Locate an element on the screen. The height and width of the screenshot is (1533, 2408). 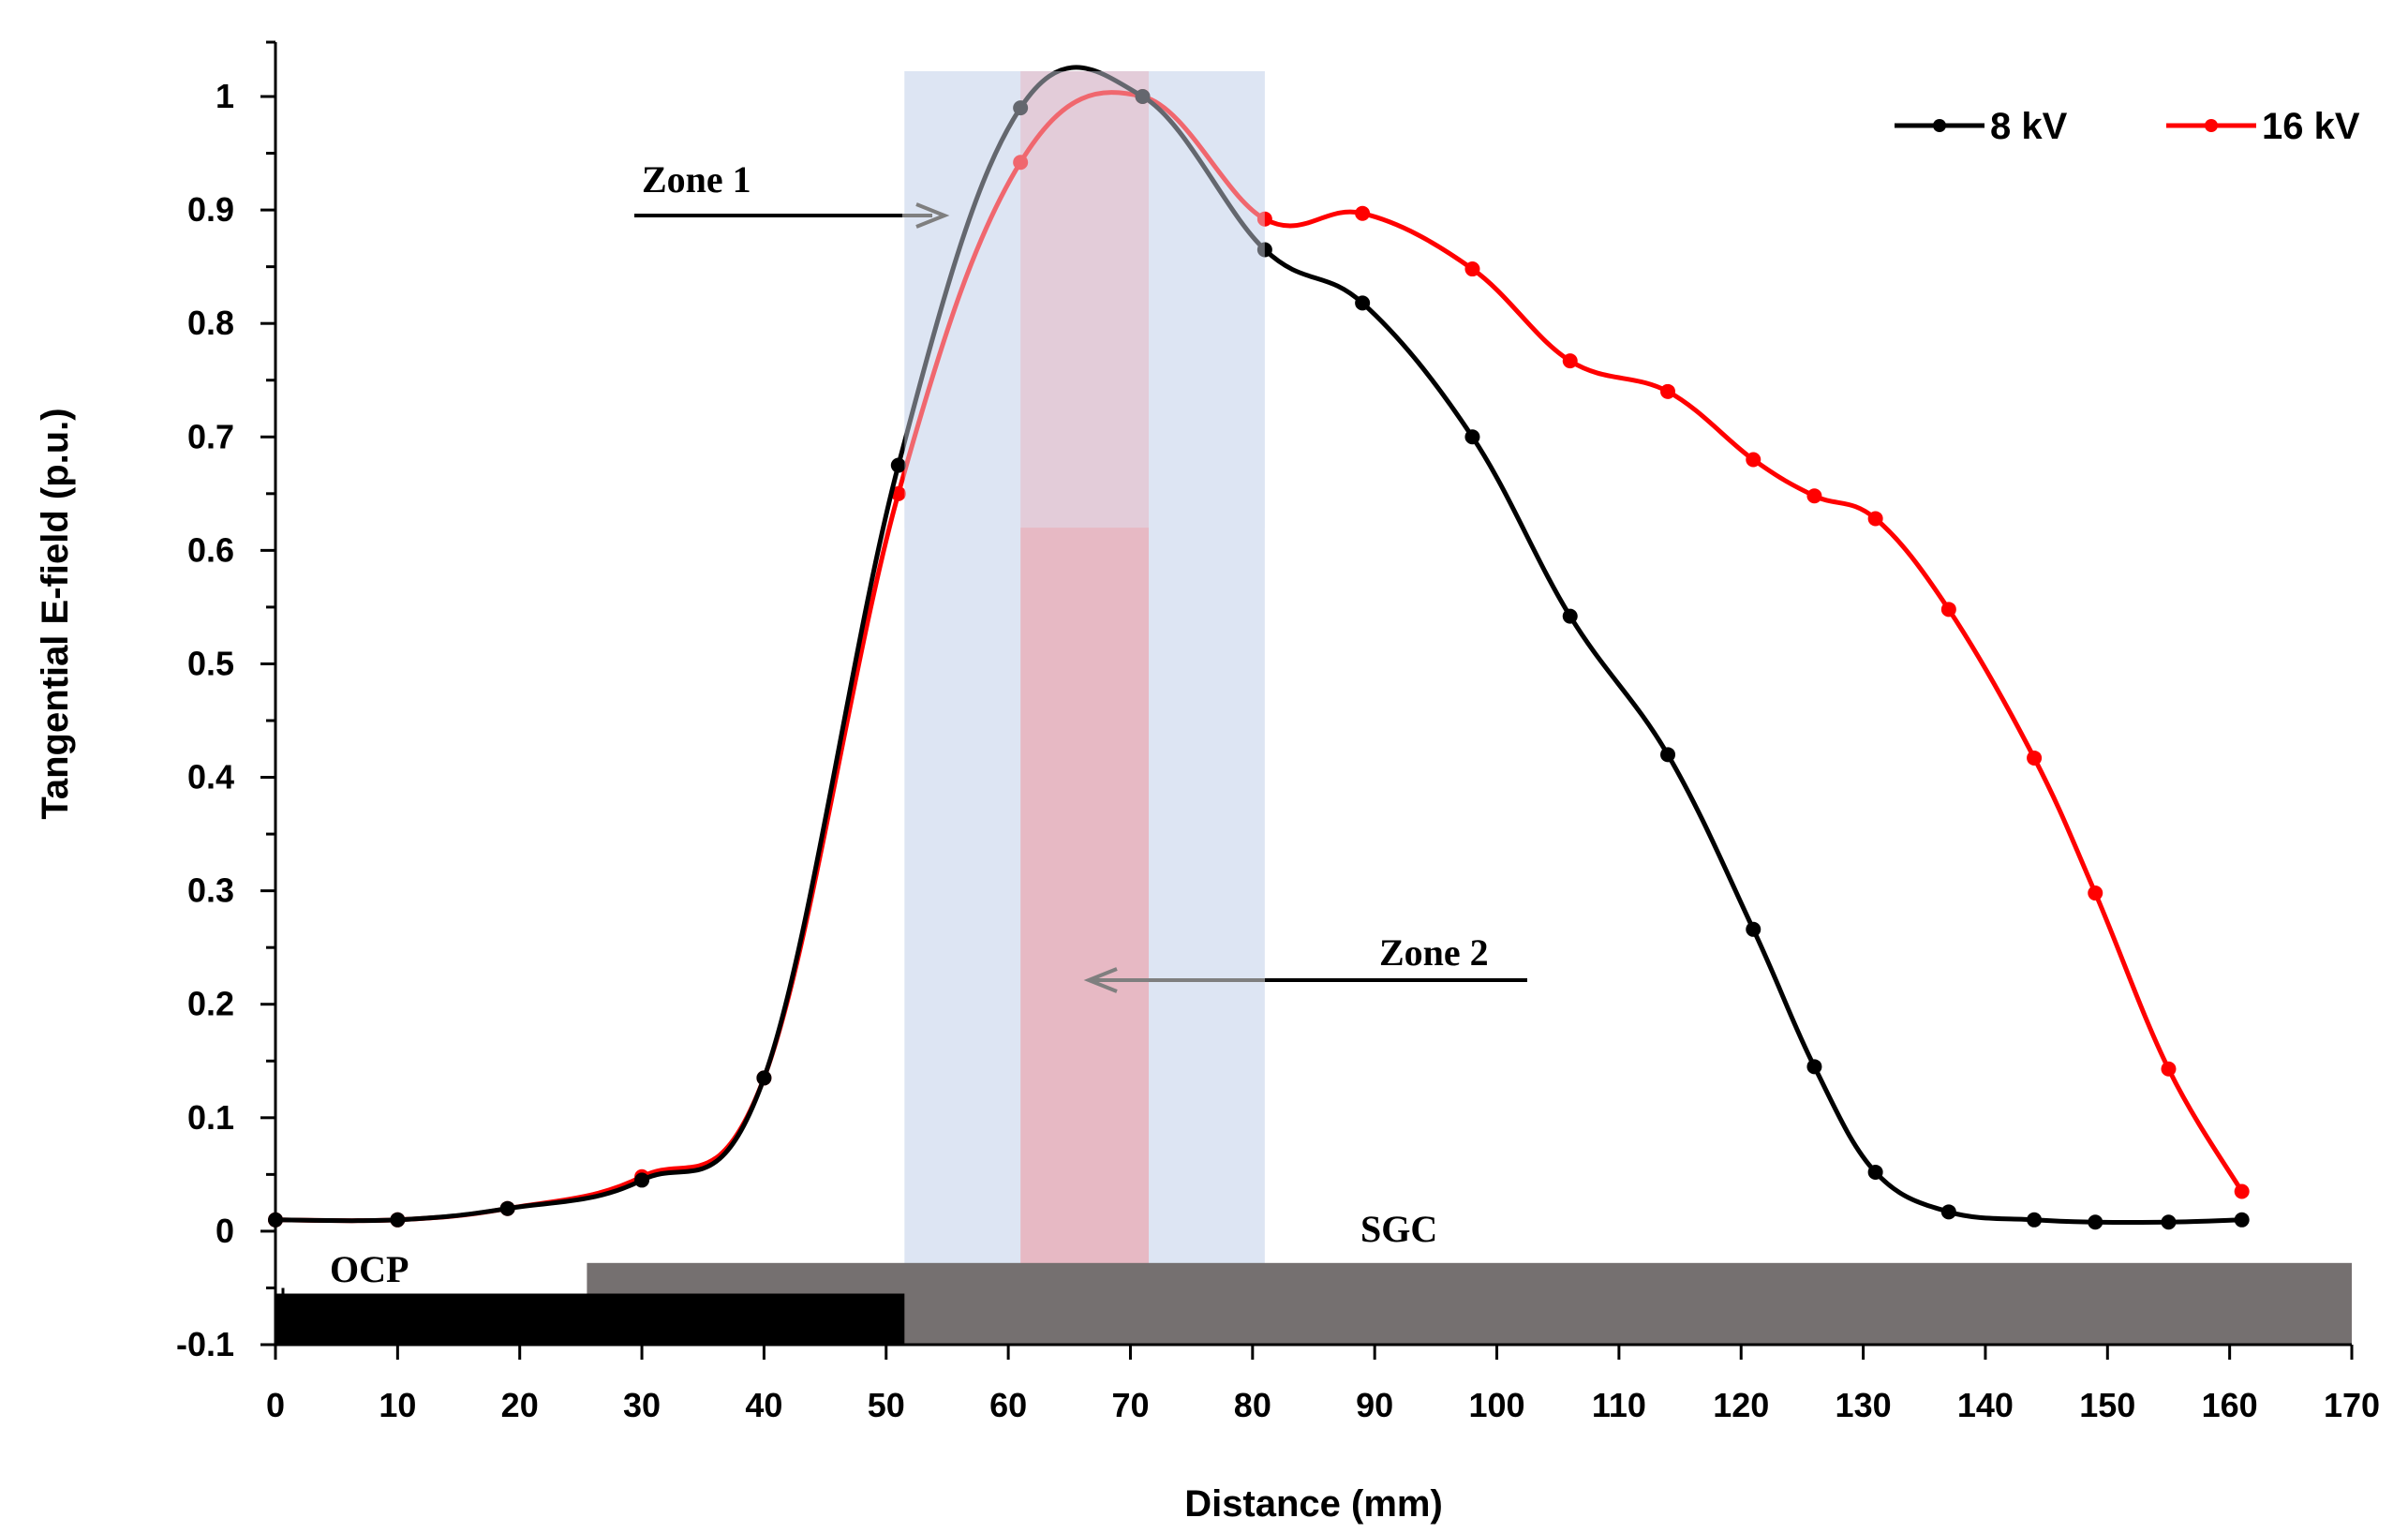
zone-2-arrow-head is located at coordinates (1101, 980).